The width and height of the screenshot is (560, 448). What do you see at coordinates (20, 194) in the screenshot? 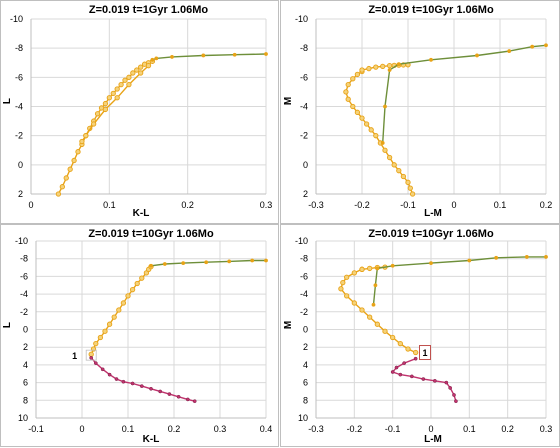
I see `y-tick-label: 2` at bounding box center [20, 194].